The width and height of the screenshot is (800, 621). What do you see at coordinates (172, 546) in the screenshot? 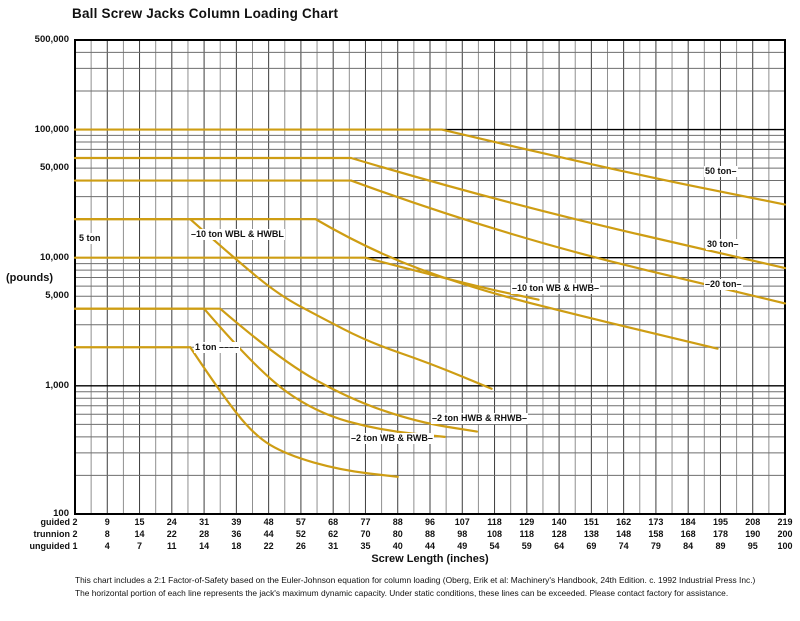
I see `x-tick-value-unguided: 11` at bounding box center [172, 546].